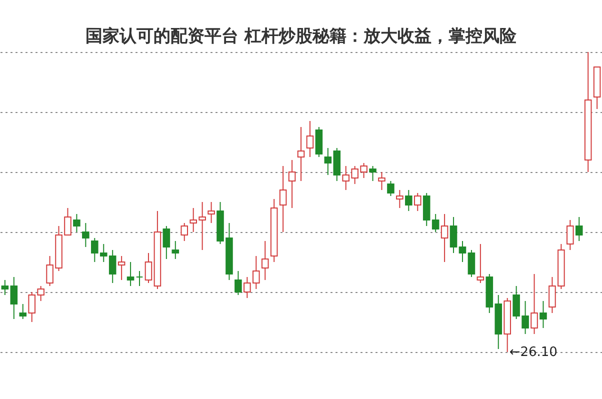  I want to click on annotation: ←26.10, so click(533, 352).